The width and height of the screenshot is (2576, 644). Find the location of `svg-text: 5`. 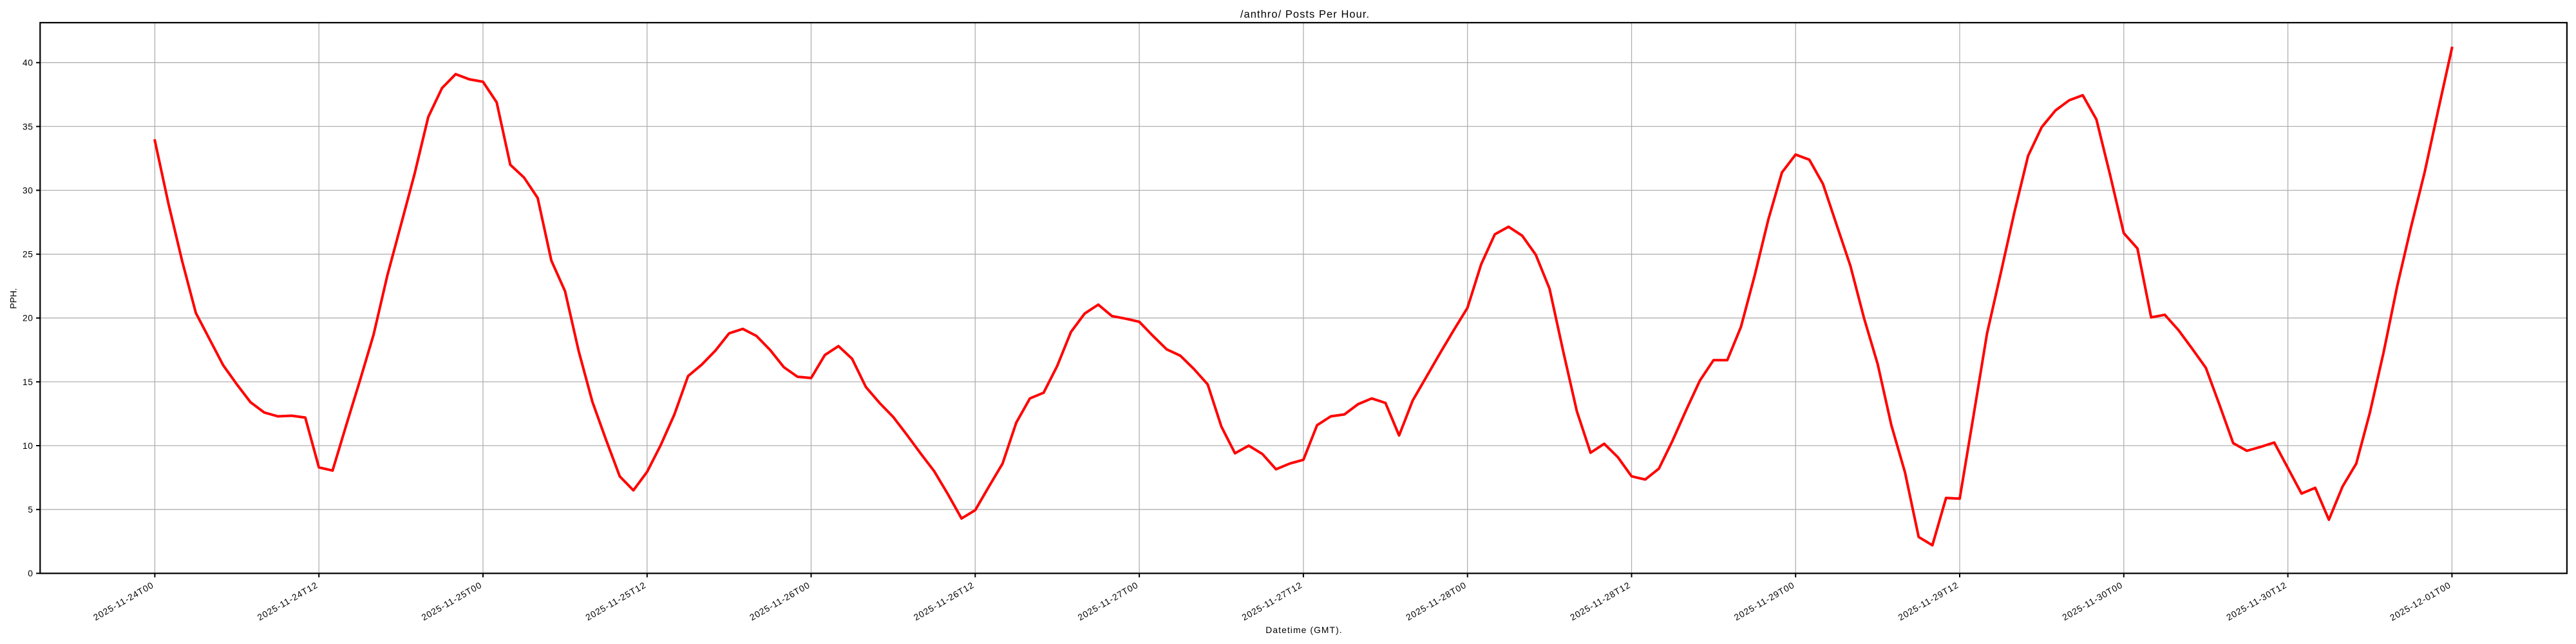

svg-text: 5 is located at coordinates (30, 510).